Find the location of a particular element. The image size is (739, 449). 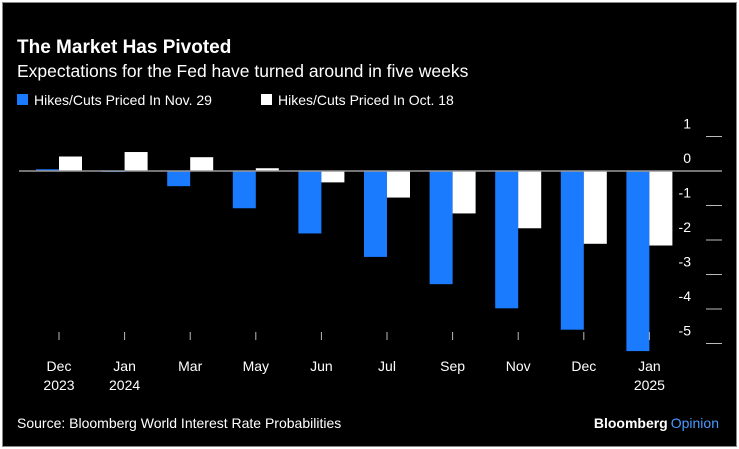

legend-label-oct18: Hikes/Cuts Priced In Oct. 18 is located at coordinates (366, 100).